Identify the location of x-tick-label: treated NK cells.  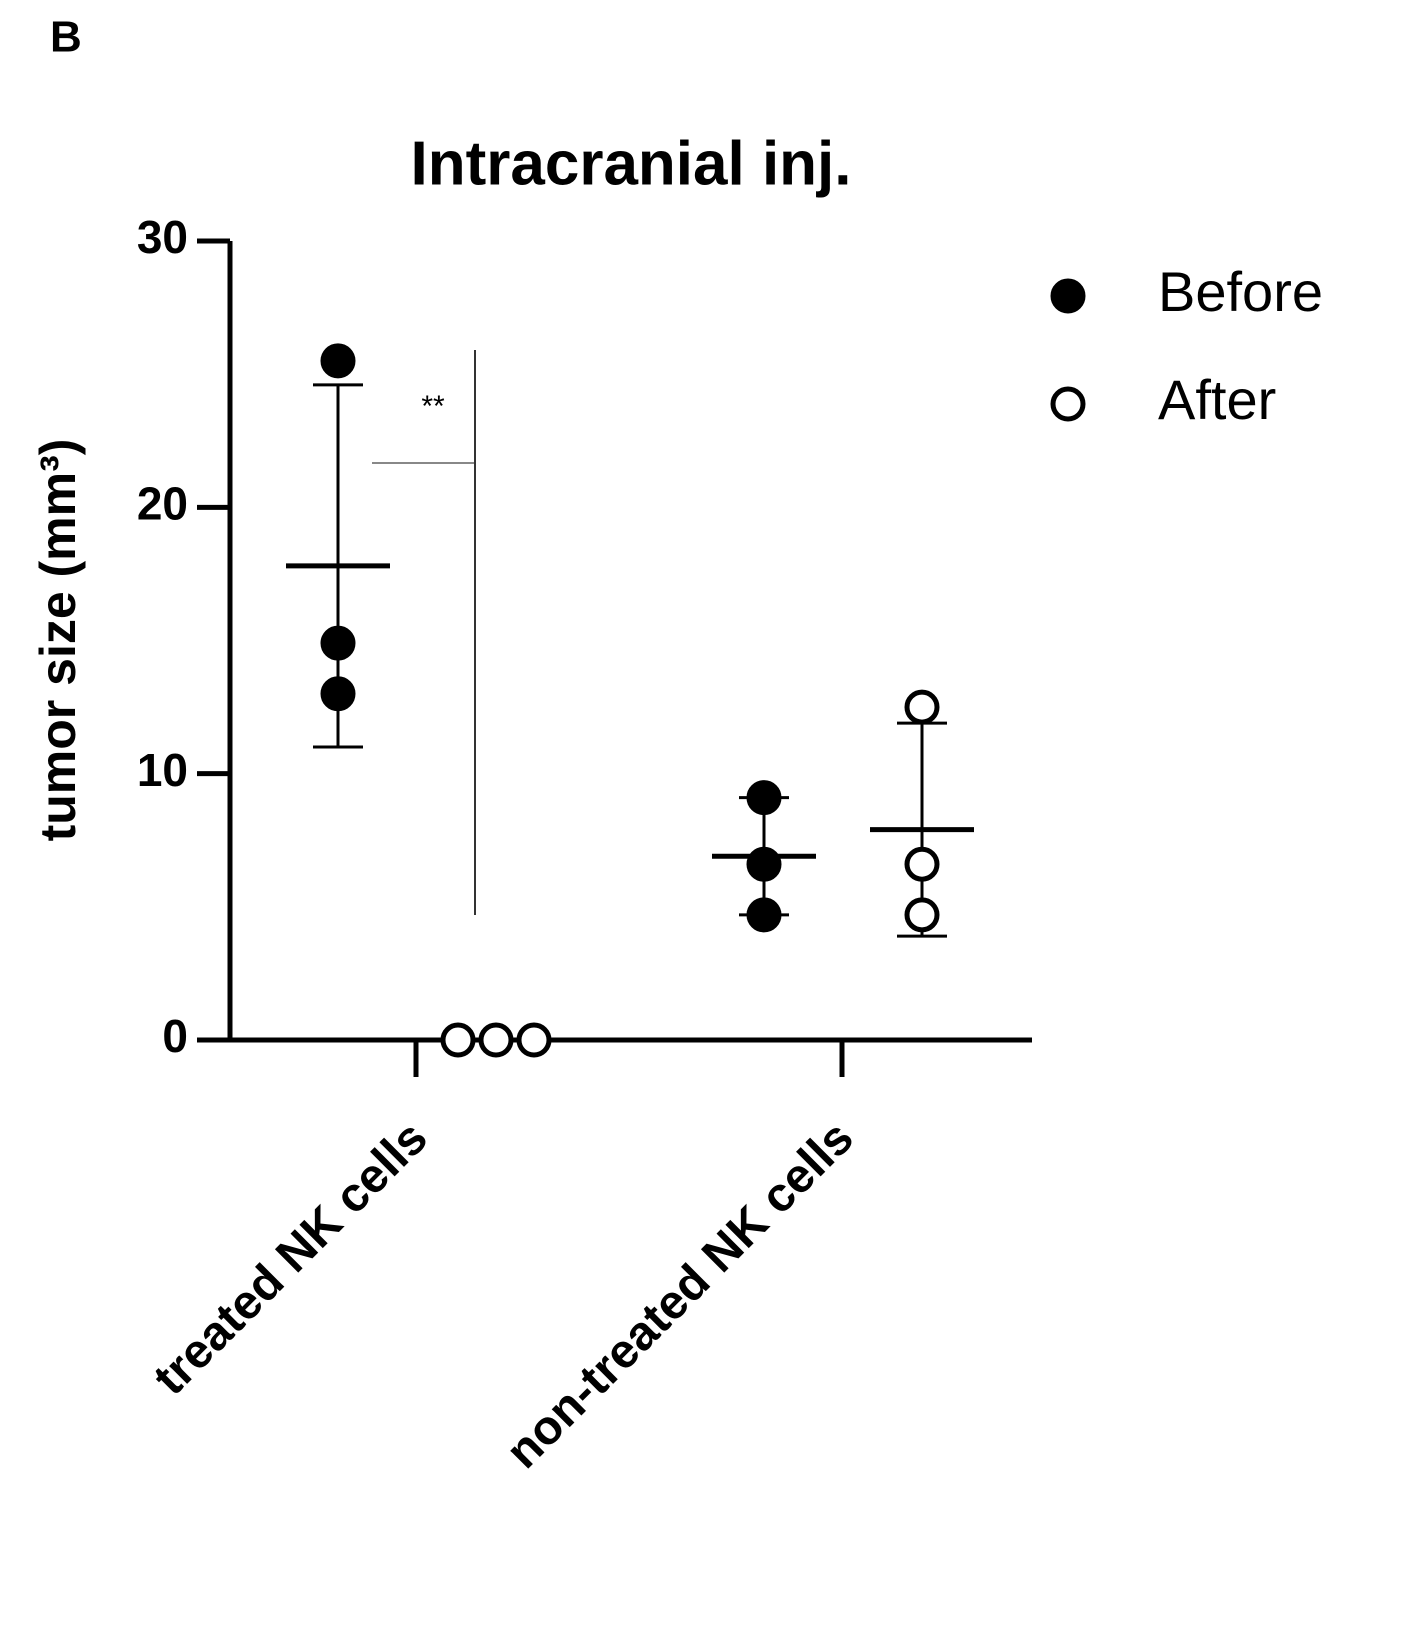
(291, 1258).